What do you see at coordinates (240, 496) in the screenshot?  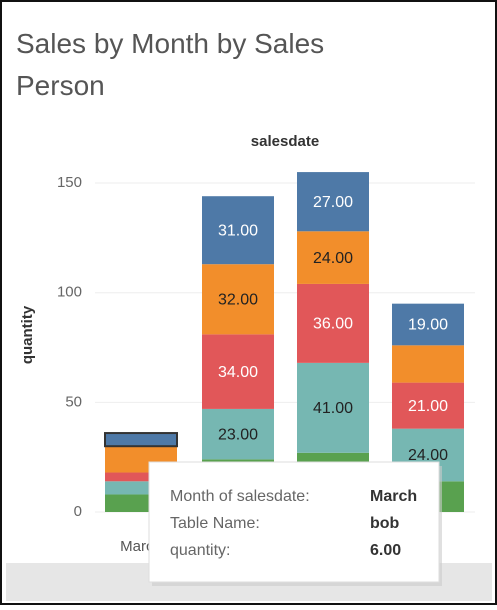 I see `tooltip-key: Month of salesdate:` at bounding box center [240, 496].